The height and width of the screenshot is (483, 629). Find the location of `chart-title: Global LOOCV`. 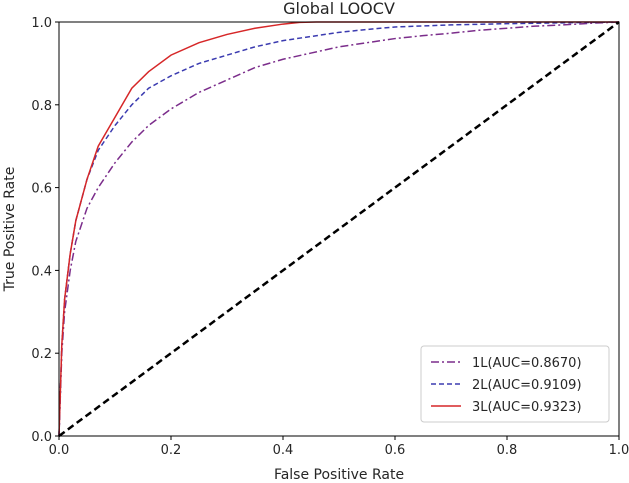

chart-title: Global LOOCV is located at coordinates (339, 9).